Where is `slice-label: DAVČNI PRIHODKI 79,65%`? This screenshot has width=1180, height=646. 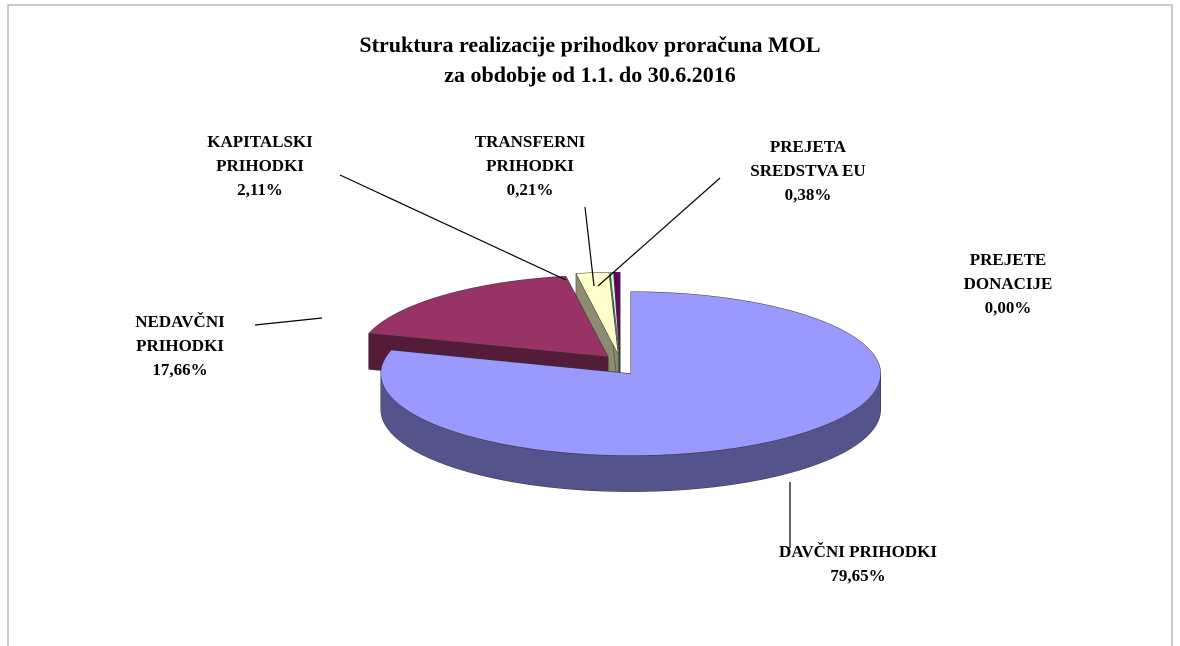
slice-label: DAVČNI PRIHODKI 79,65% is located at coordinates (858, 564).